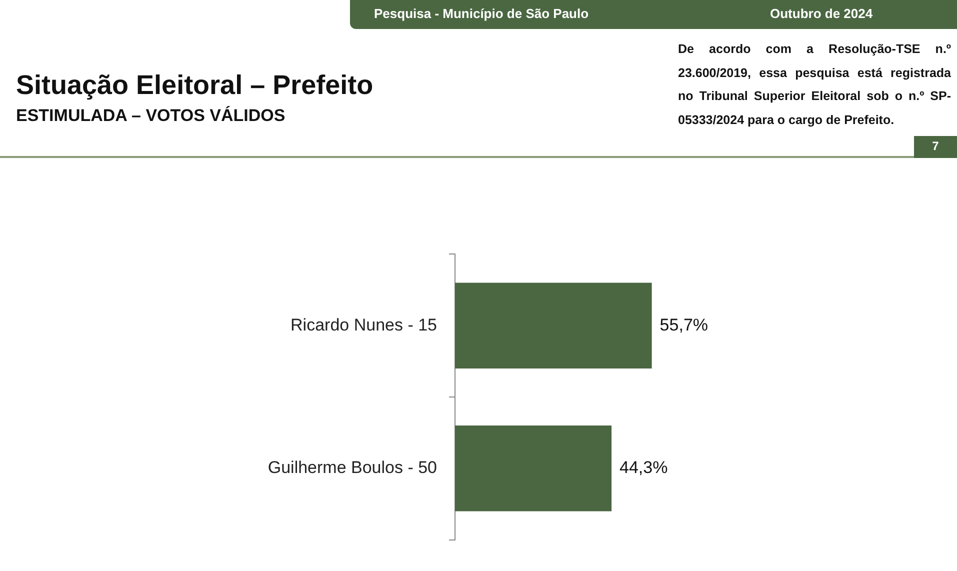 This screenshot has width=957, height=571. I want to click on text: Situação Eleitoral – Prefeito, so click(195, 85).